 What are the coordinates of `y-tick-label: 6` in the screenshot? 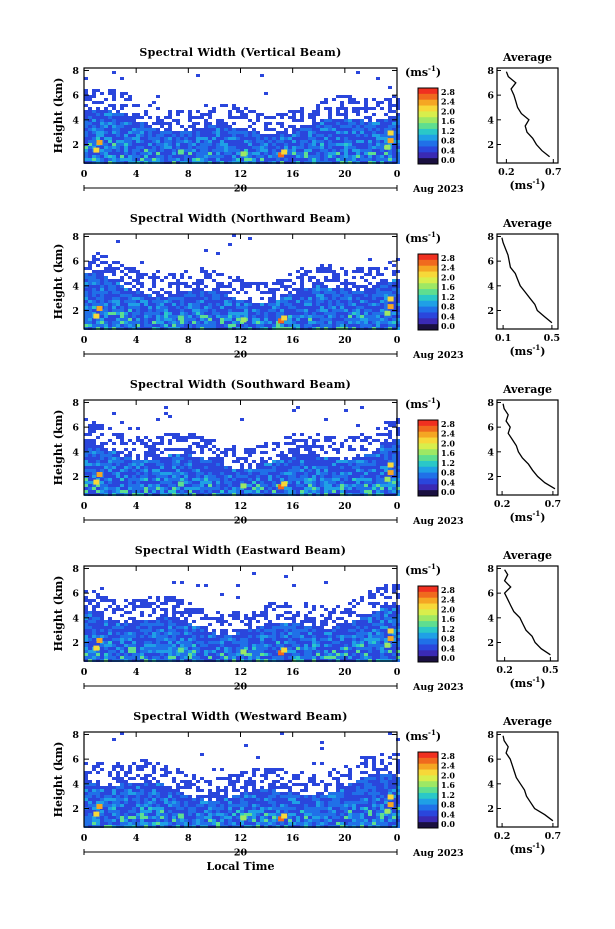 It's located at (75, 428).